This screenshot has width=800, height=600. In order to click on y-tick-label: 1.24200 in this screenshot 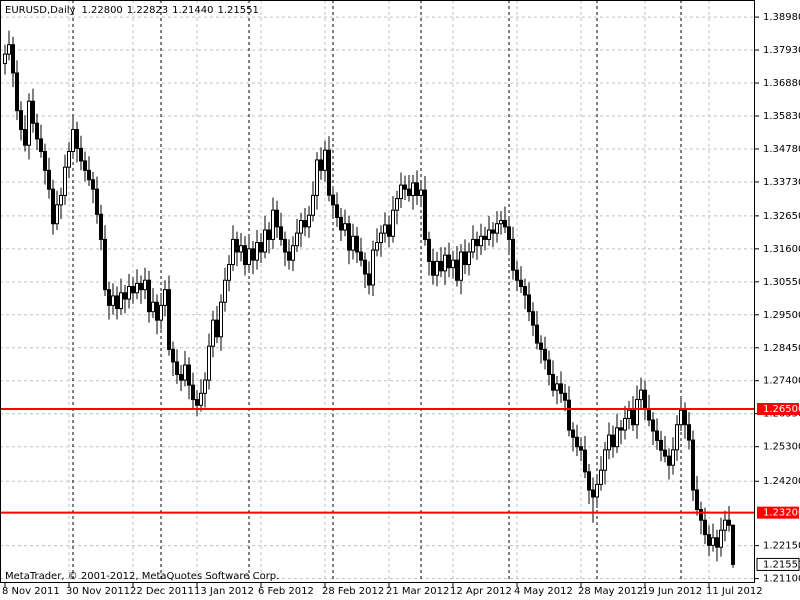, I will do `click(781, 481)`.